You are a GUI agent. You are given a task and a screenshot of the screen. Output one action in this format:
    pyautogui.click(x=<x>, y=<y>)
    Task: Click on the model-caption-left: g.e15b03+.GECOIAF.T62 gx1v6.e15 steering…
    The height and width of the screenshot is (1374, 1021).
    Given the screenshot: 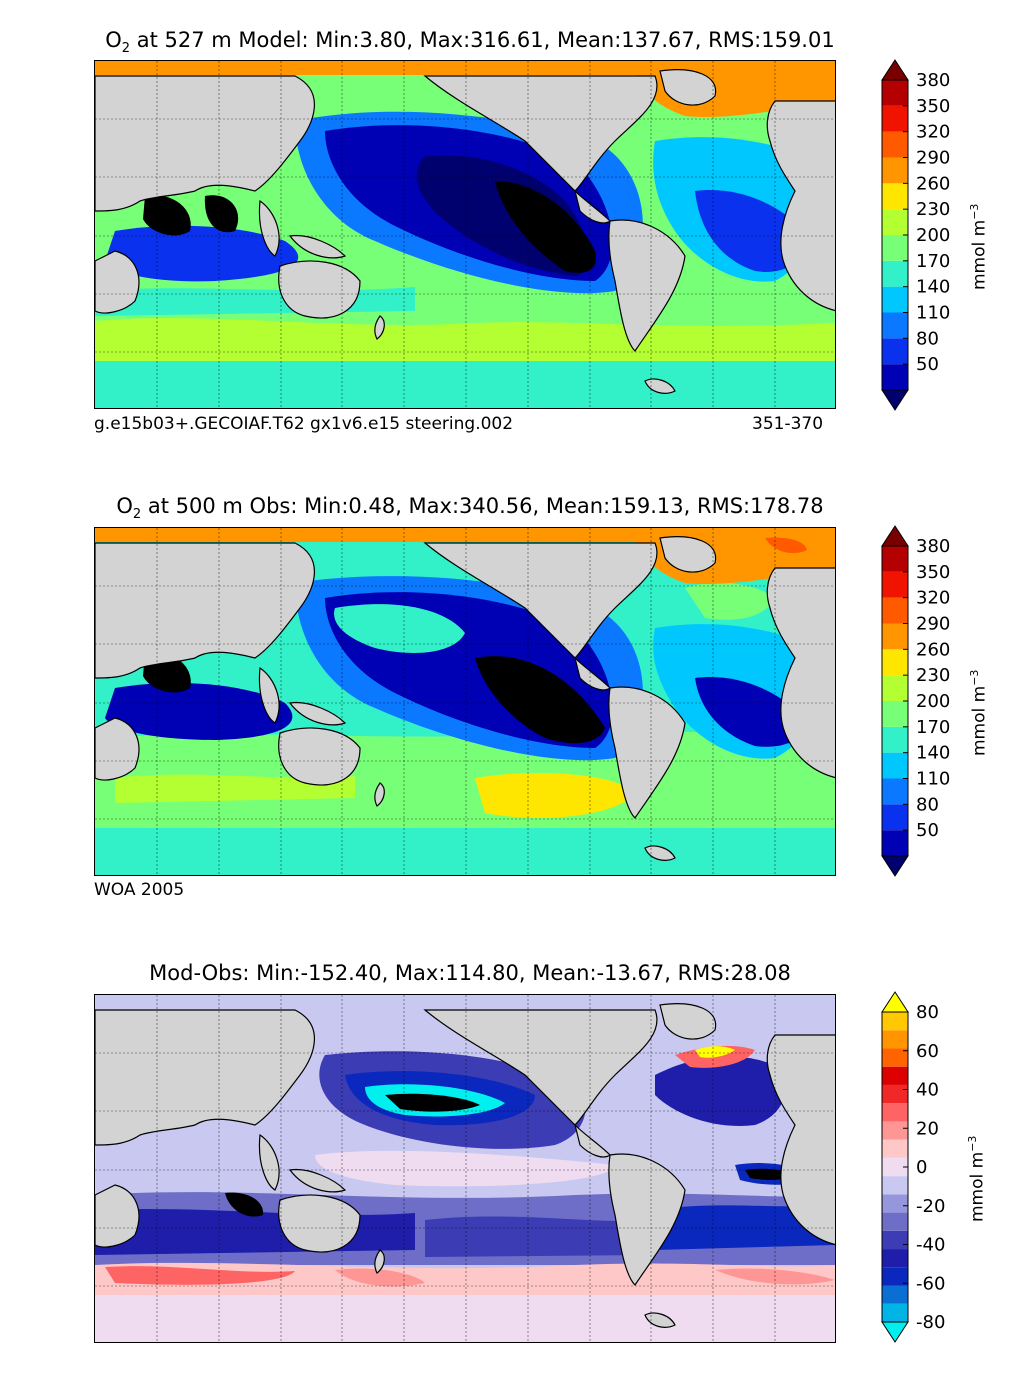 What is the action you would take?
    pyautogui.click(x=304, y=424)
    